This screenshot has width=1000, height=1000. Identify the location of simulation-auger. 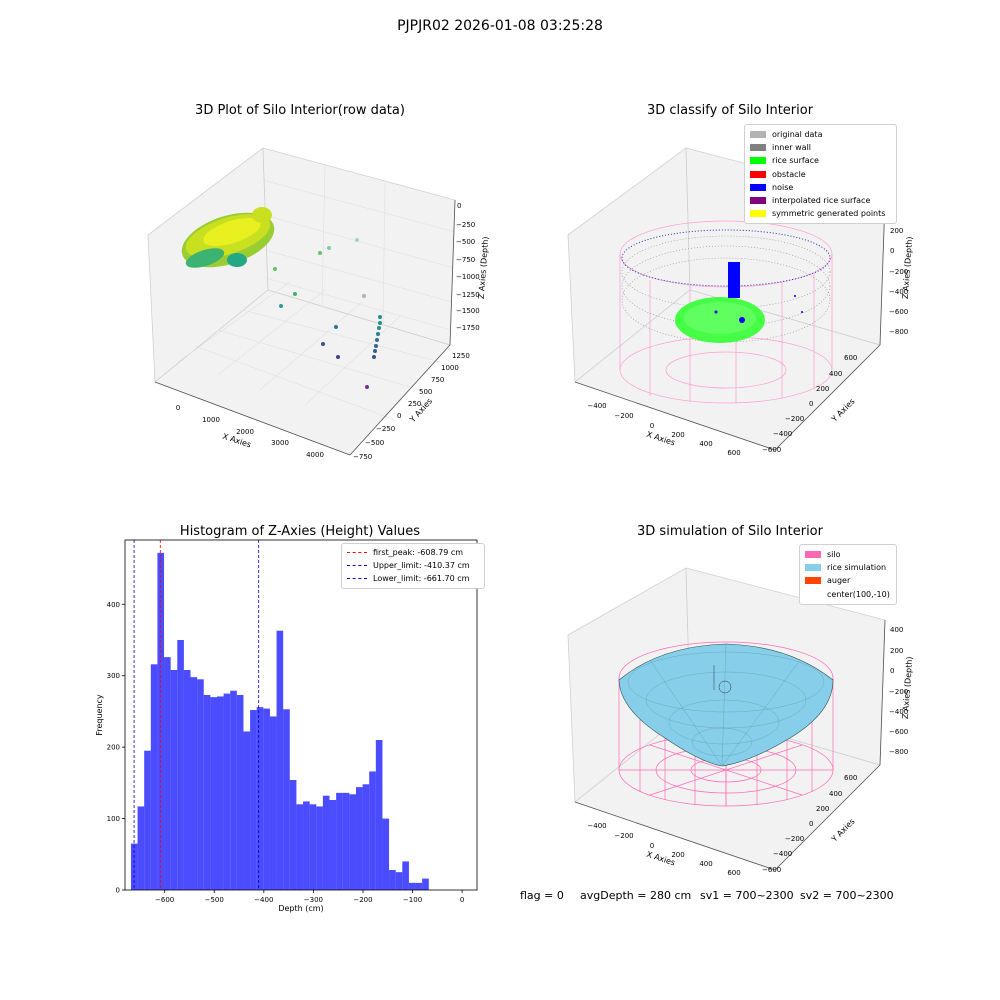
(722, 679).